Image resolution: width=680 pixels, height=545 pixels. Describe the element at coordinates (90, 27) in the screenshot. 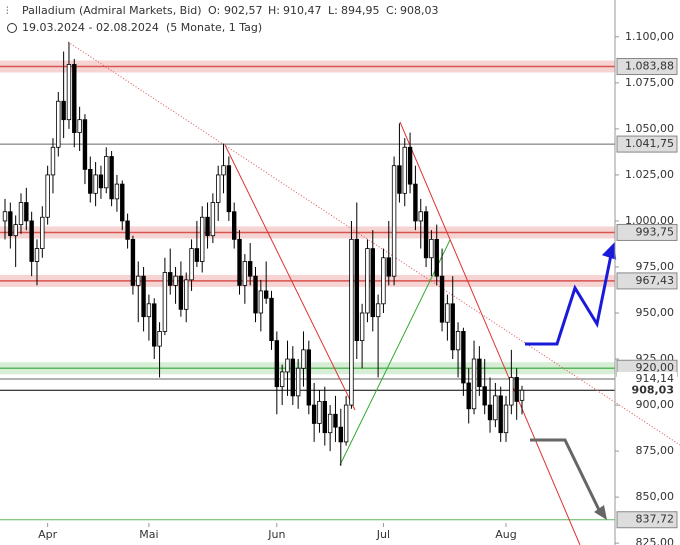

I see `date-range: 19.03.2024 - 02.08.2024` at that location.